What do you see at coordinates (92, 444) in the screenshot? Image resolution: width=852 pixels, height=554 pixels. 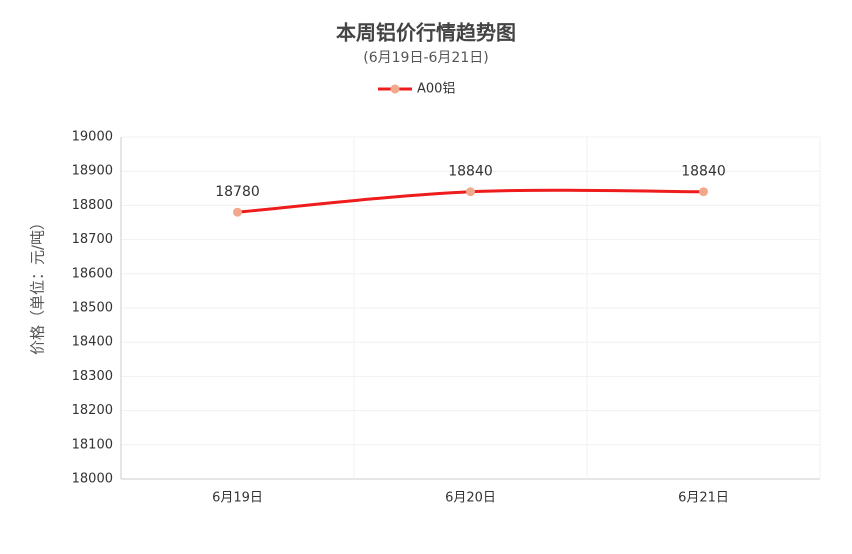 I see `y-tick-label: 18100` at bounding box center [92, 444].